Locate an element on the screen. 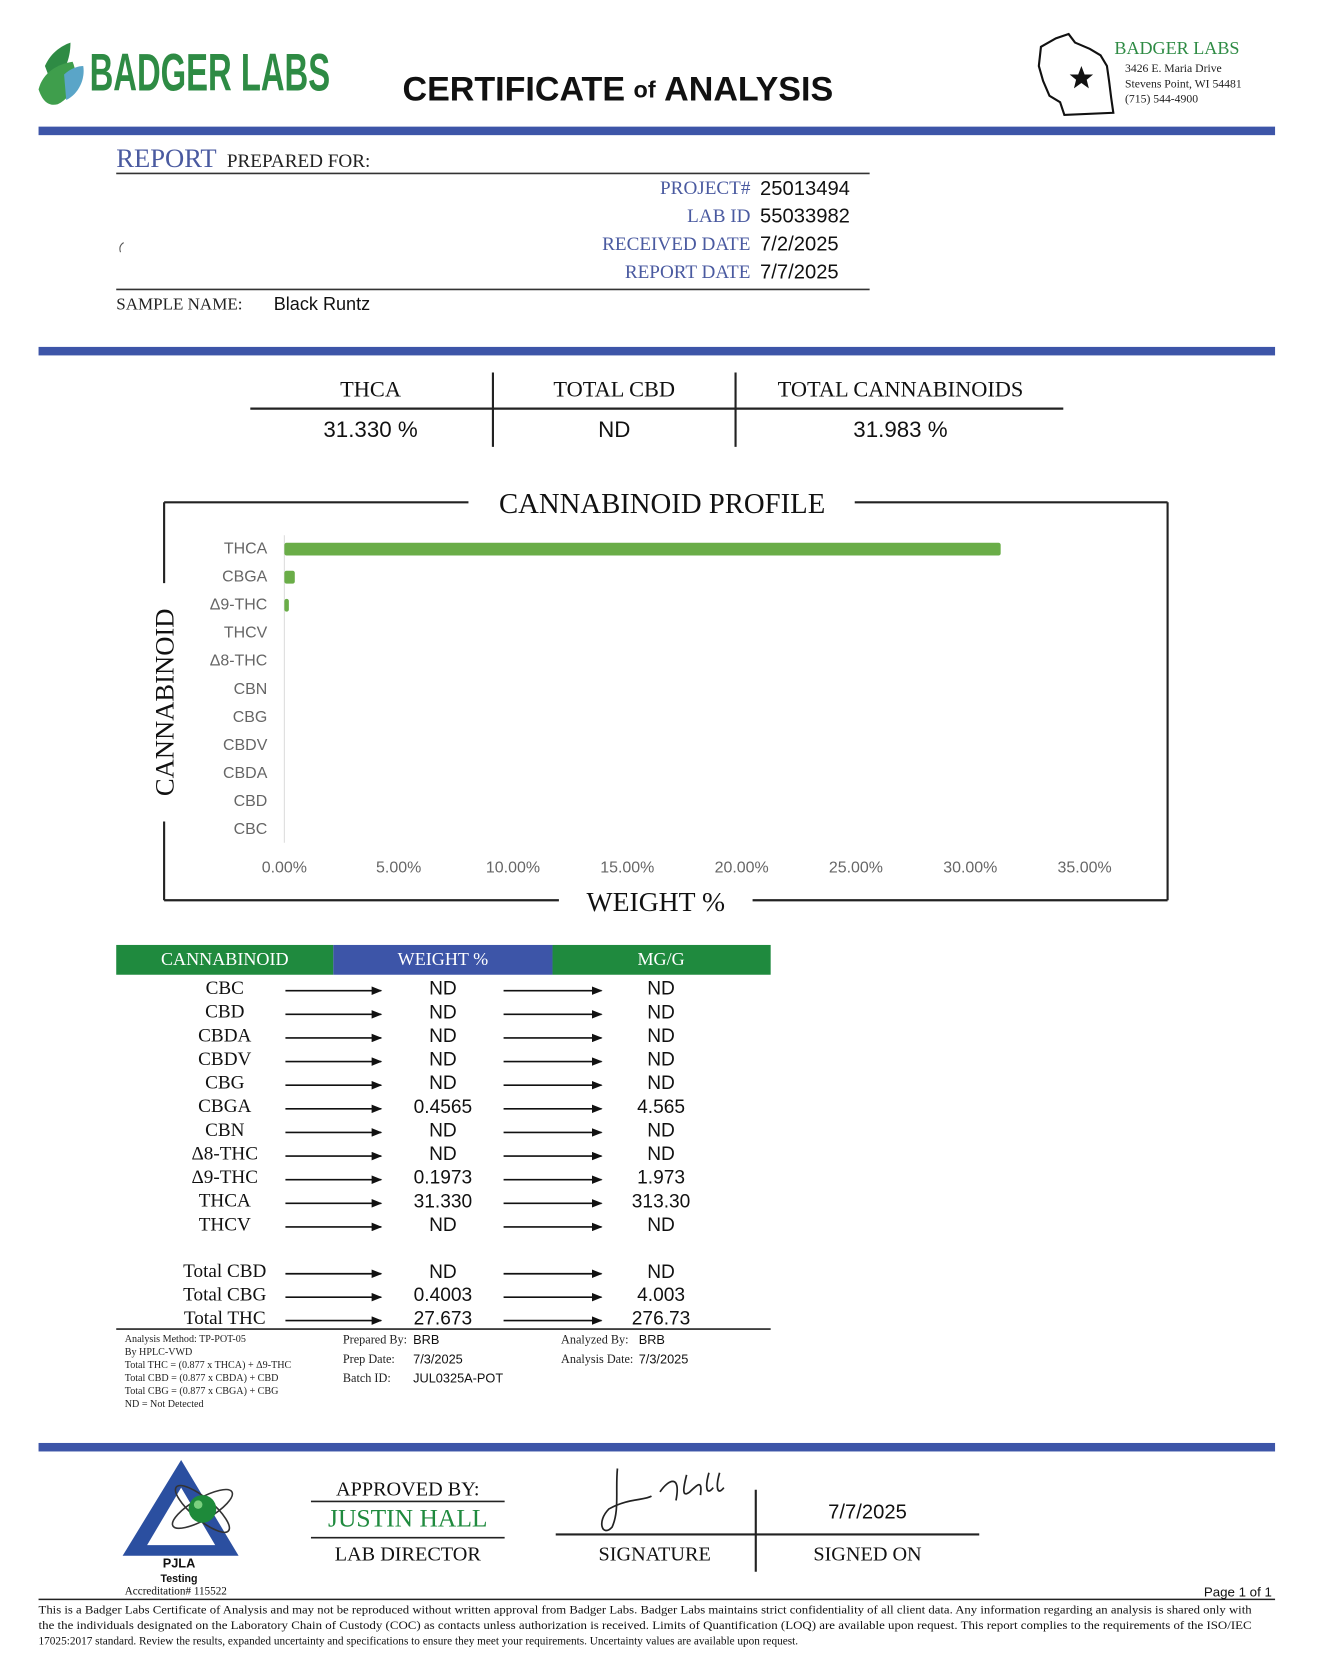 This screenshot has width=1320, height=1676. table-cell-name: Total CBD is located at coordinates (224, 1271).